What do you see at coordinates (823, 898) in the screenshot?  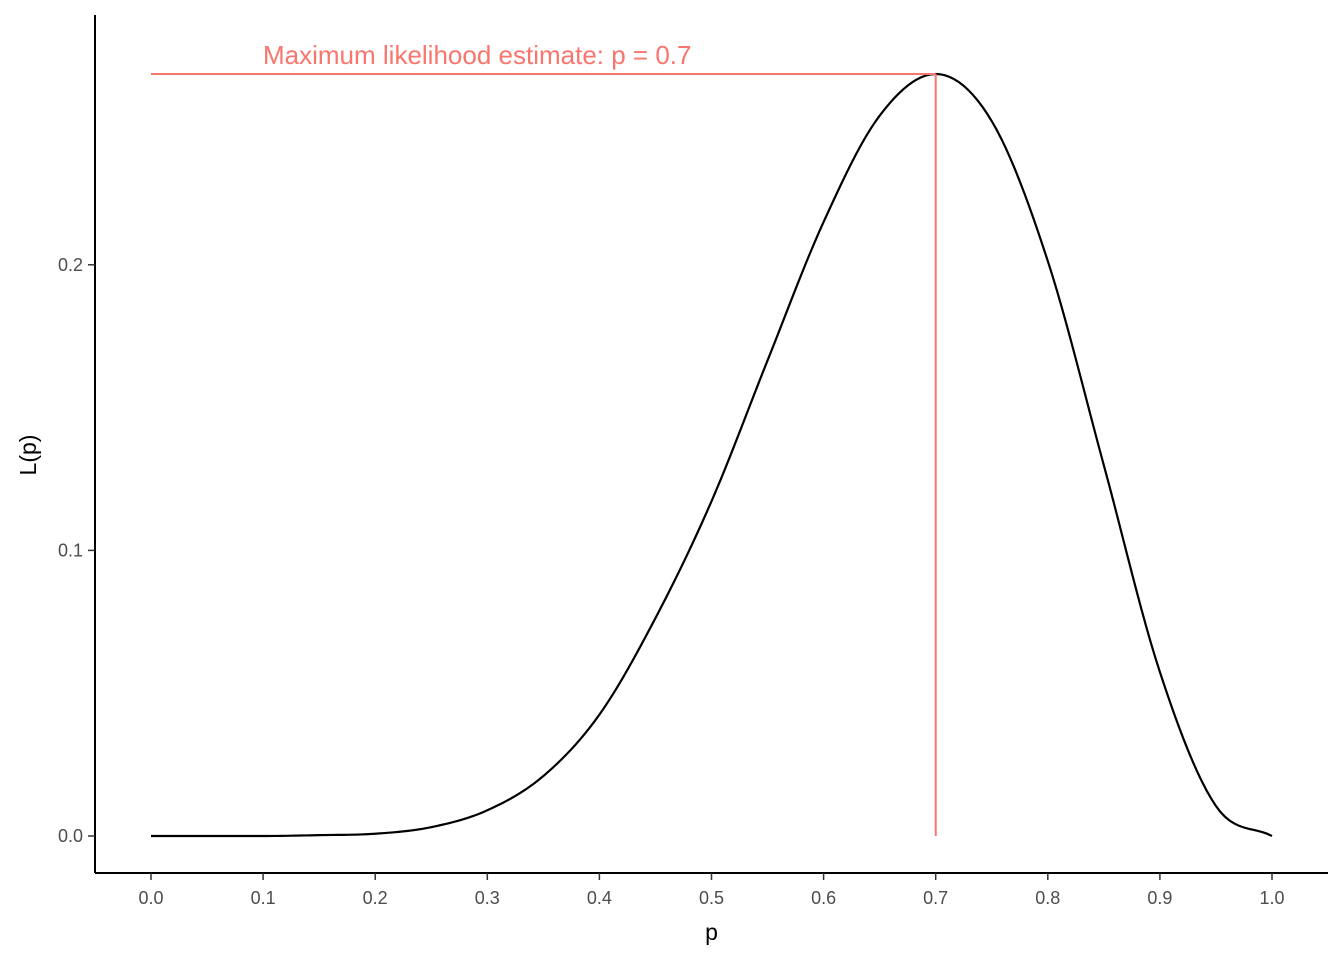 I see `x-tick-label: 0.6` at bounding box center [823, 898].